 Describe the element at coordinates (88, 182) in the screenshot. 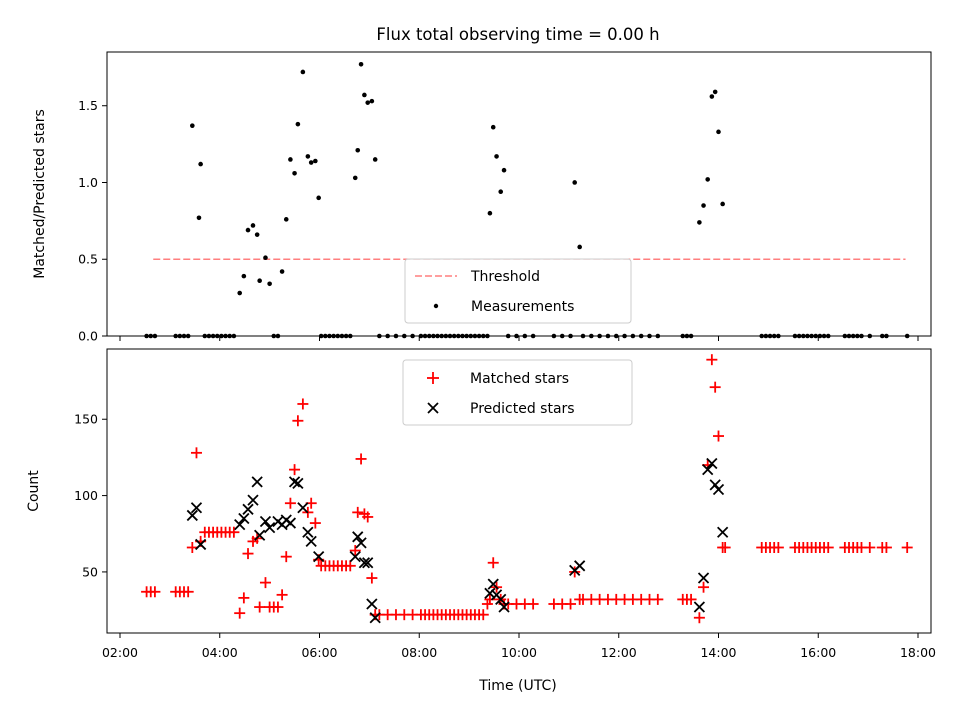

I see `top-y-tick-label: 1.0` at that location.